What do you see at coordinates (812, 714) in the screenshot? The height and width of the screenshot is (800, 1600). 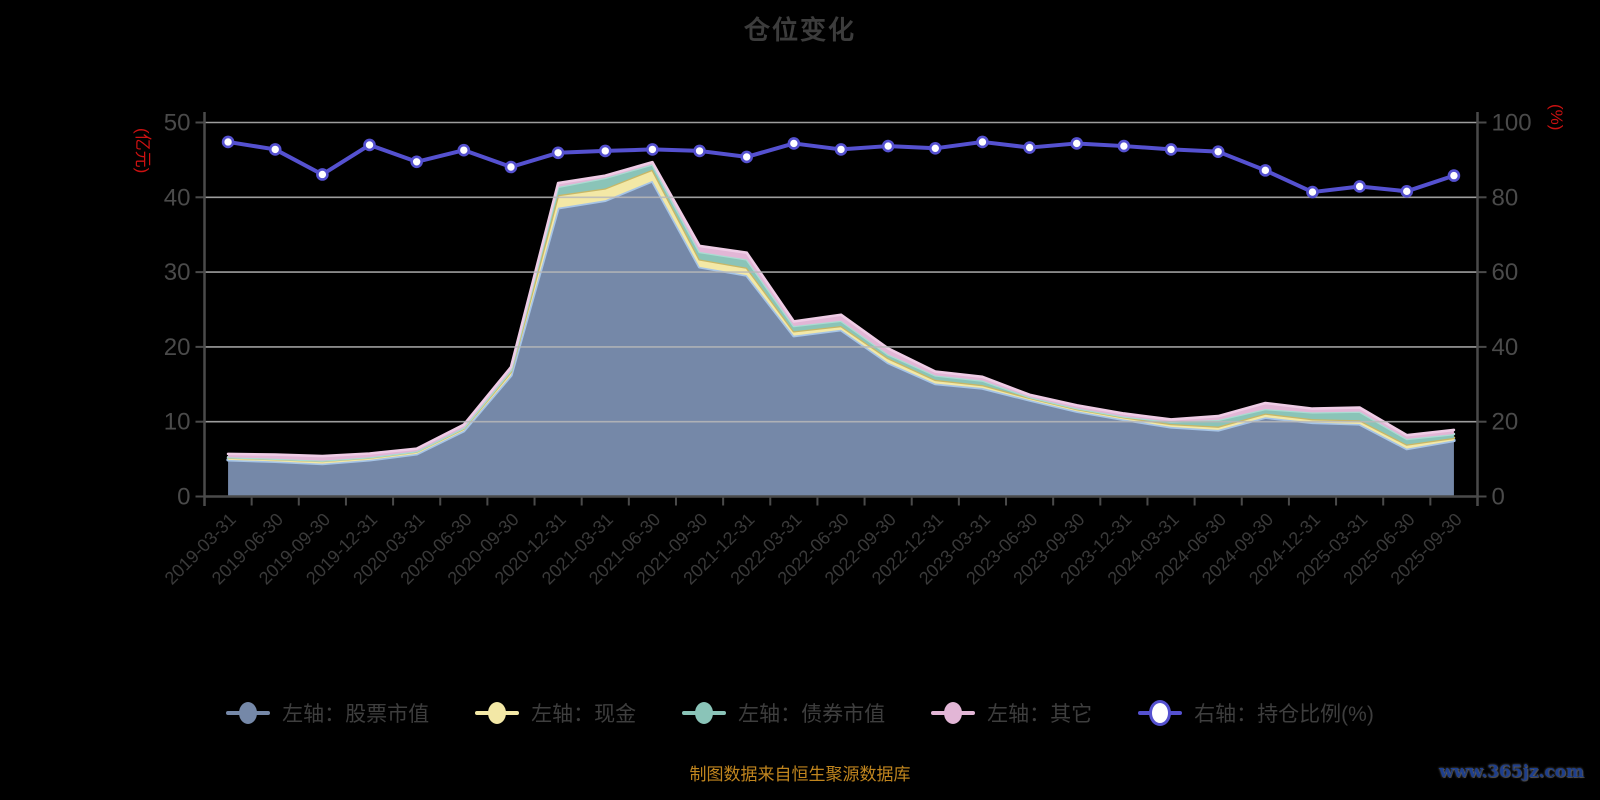 I see `legend-label-bond: 左轴：债券市值` at bounding box center [812, 714].